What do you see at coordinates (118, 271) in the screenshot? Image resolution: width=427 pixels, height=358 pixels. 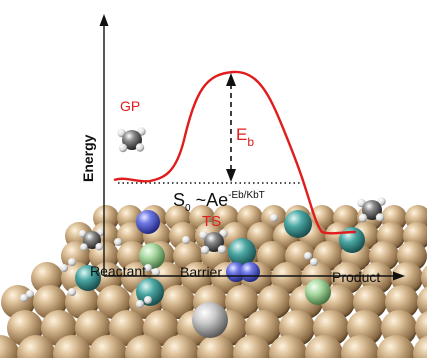 I see `reactant-label: Reactant` at bounding box center [118, 271].